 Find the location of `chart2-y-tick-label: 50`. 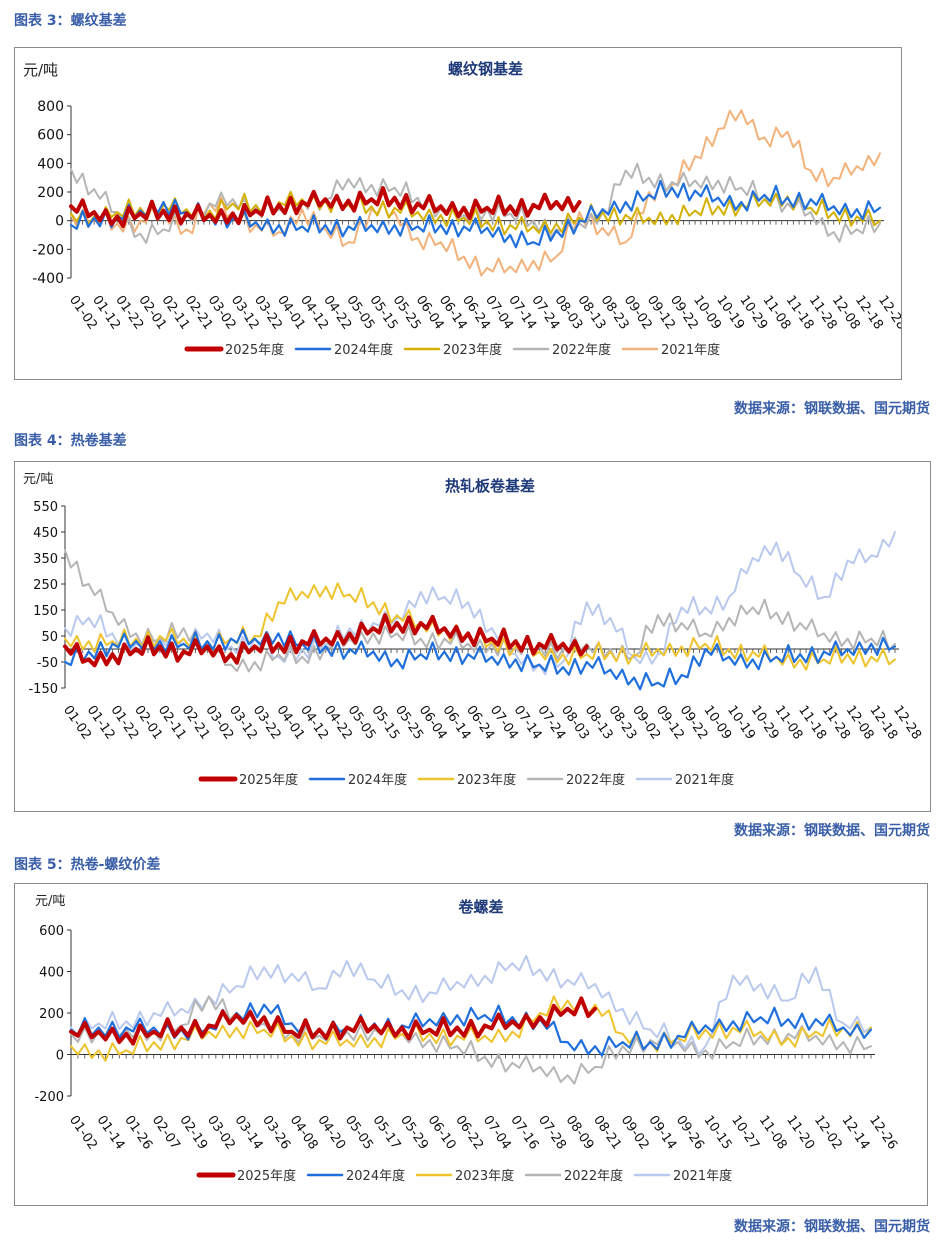

chart2-y-tick-label: 50 is located at coordinates (49, 637).